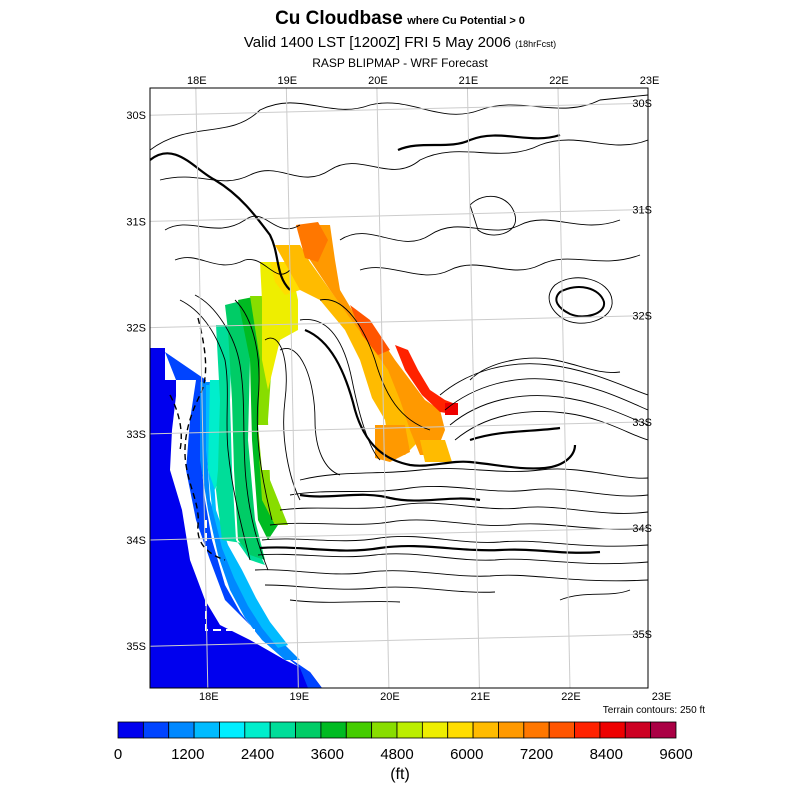 The image size is (800, 800). What do you see at coordinates (257, 754) in the screenshot?
I see `colorbar-tick-label: 2400` at bounding box center [257, 754].